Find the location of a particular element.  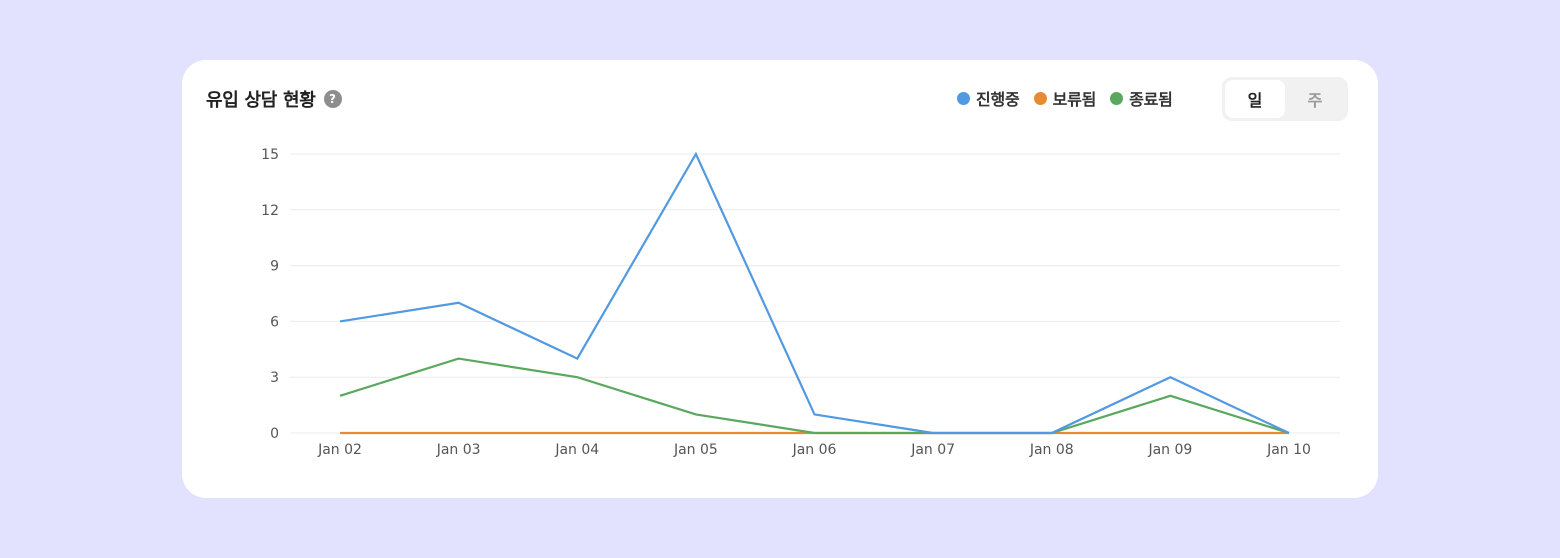

legend-item-in-progress: 진행중 is located at coordinates (988, 98).